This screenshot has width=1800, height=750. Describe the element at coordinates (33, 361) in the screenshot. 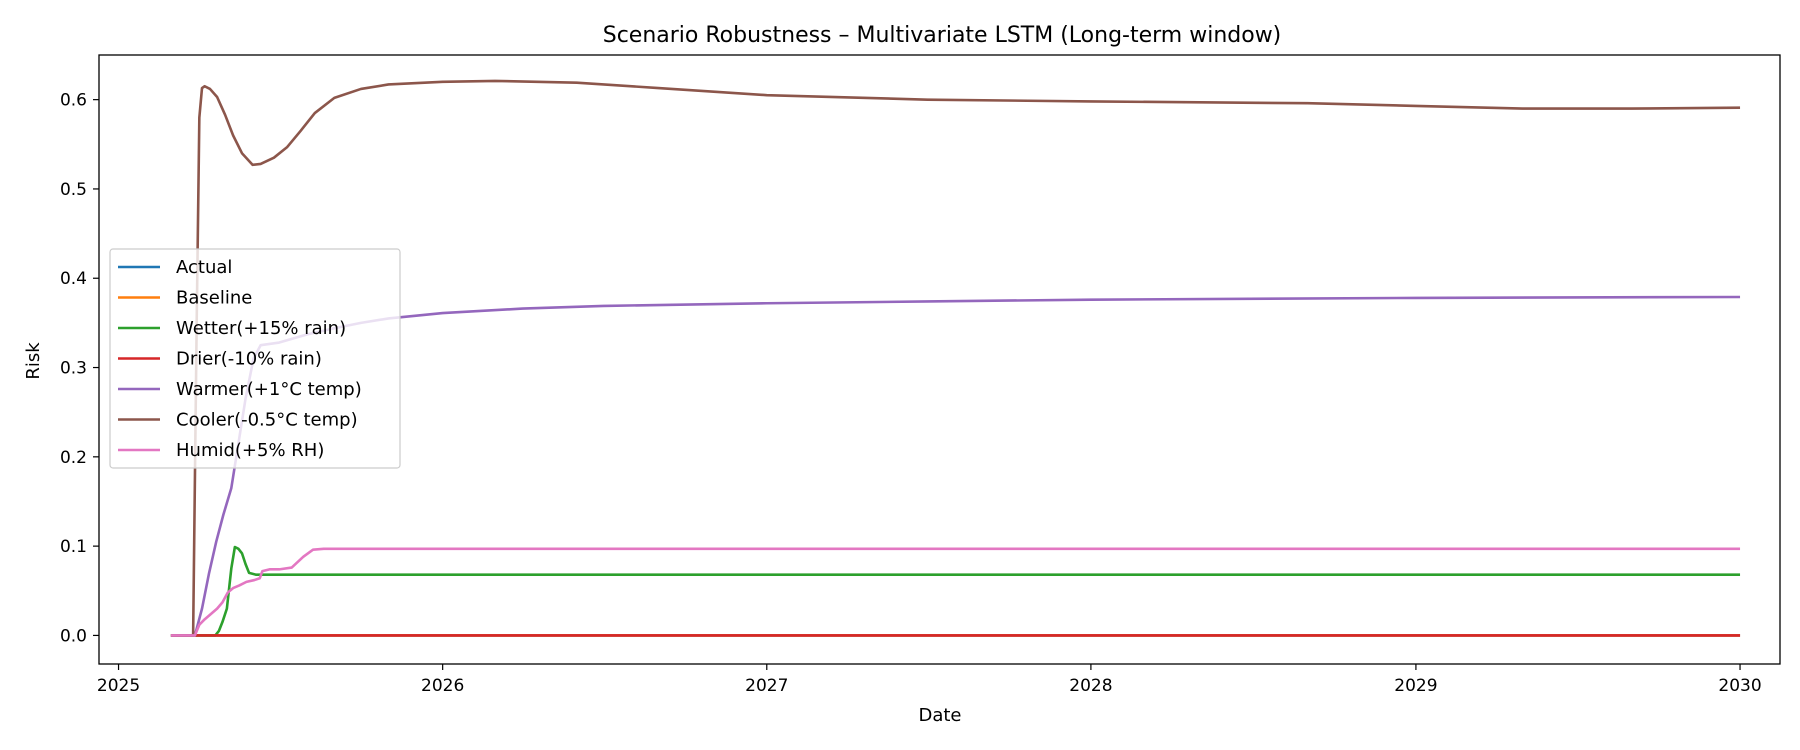

I see `y-axis-label: Risk` at that location.